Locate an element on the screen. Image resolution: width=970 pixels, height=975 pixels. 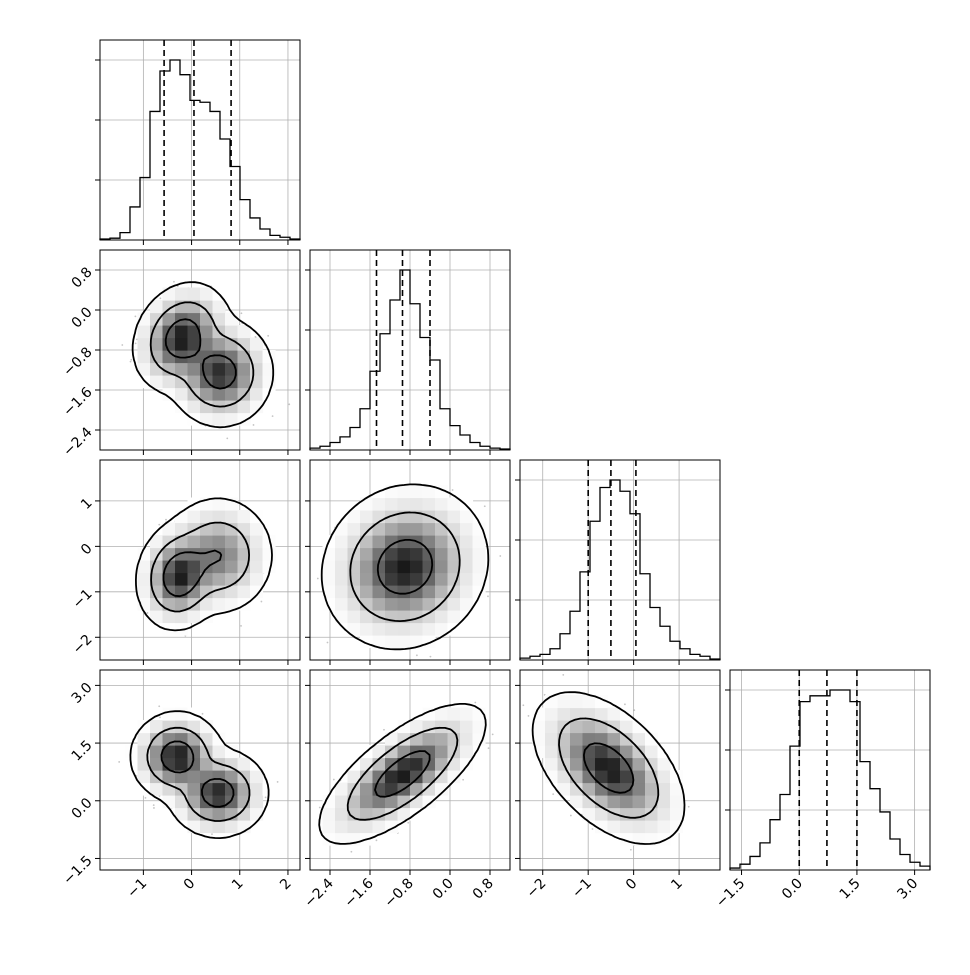
scatter-density-panel is located at coordinates (197, 352).